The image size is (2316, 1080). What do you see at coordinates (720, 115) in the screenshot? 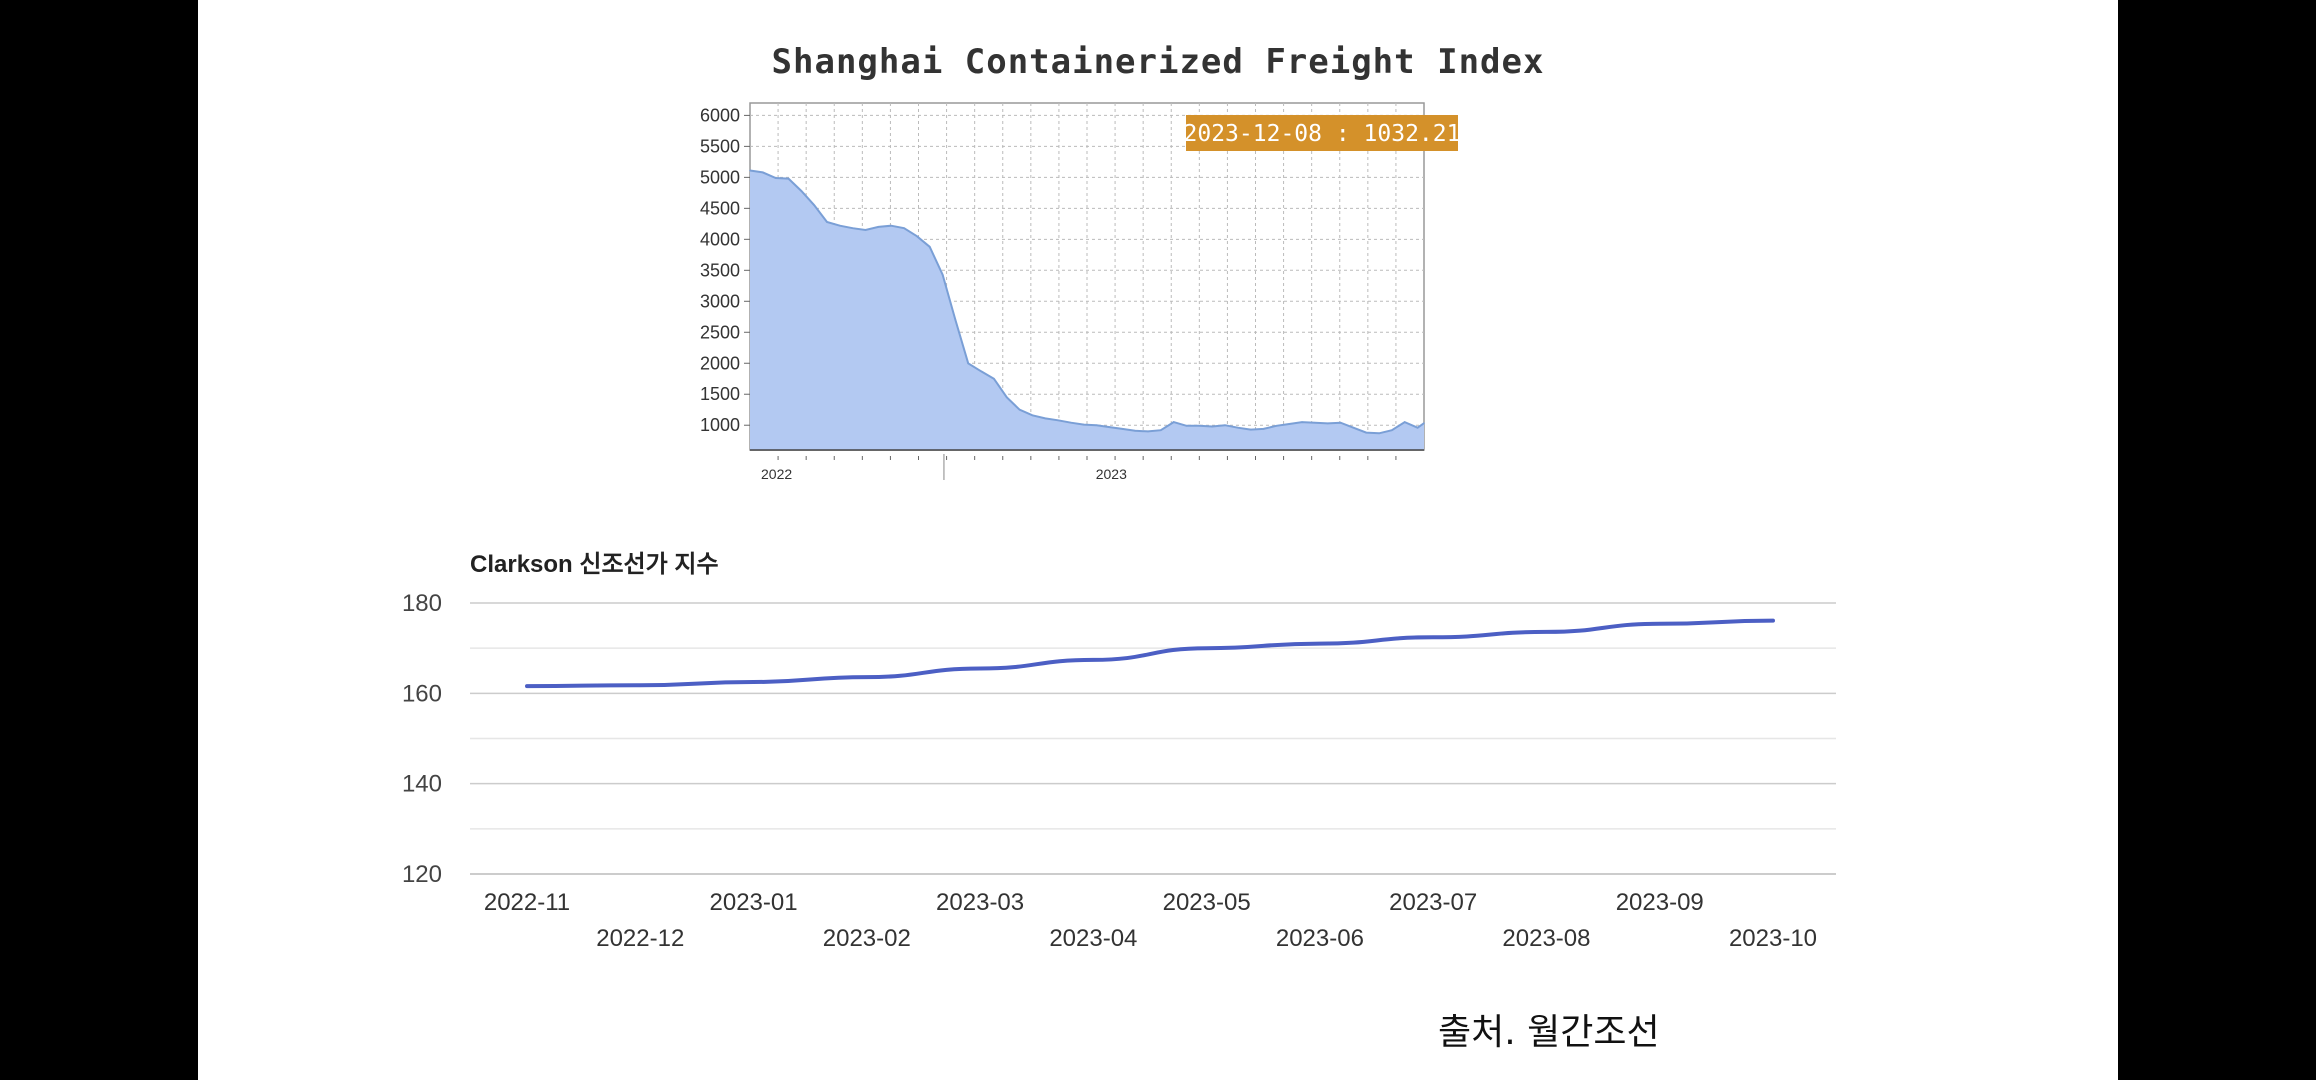
I see `scfi-y-tick-label: 6000` at bounding box center [720, 115].